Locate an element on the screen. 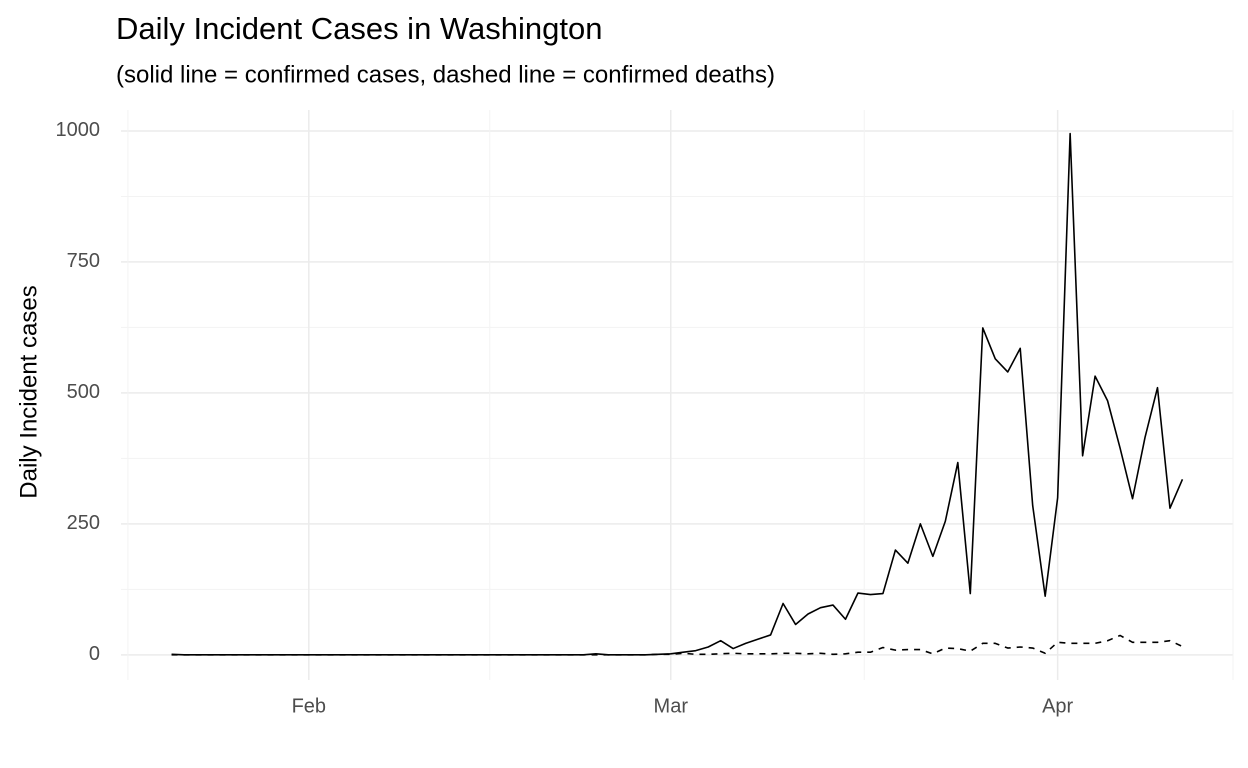 The width and height of the screenshot is (1248, 768). y-tick-label: 500 is located at coordinates (83, 392).